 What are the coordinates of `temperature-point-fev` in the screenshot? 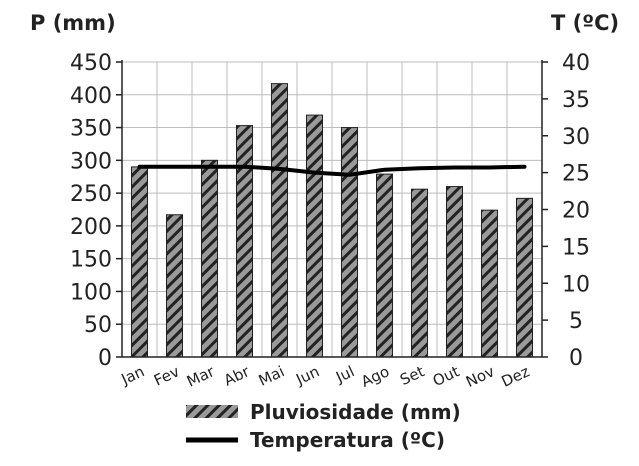 It's located at (174, 167).